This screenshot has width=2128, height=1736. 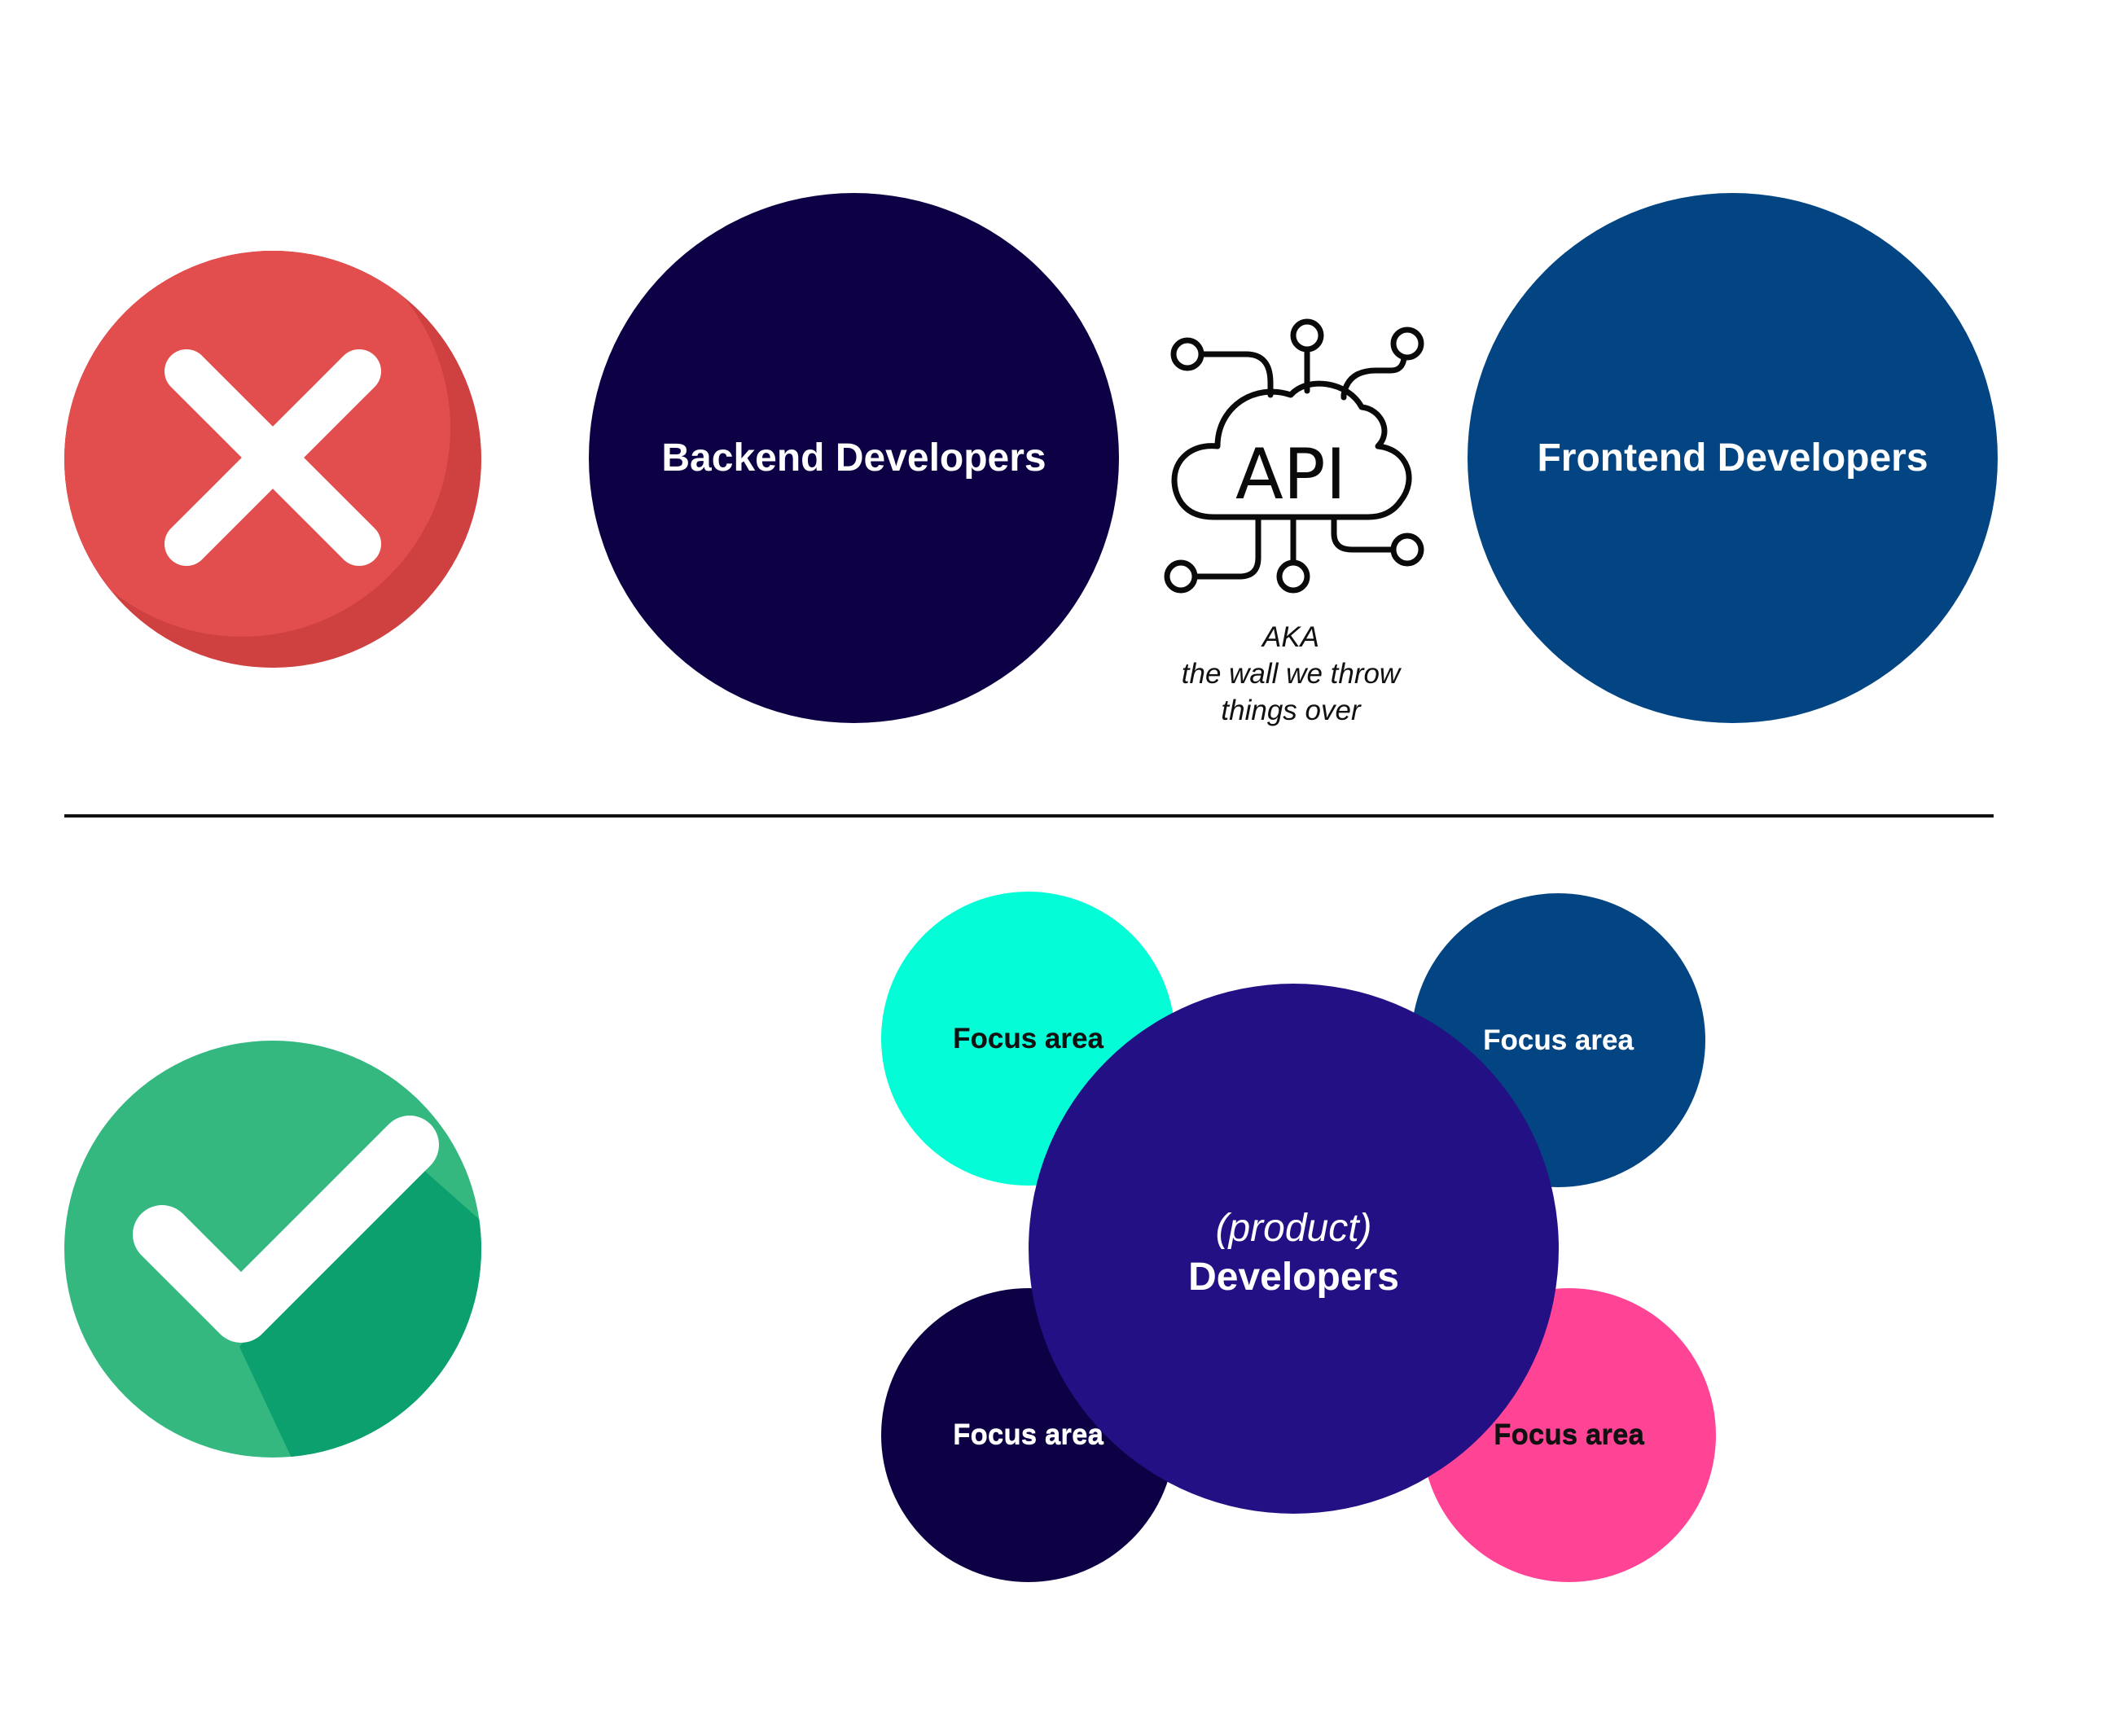 I want to click on backend-developers-circle: Backend Developers, so click(x=854, y=458).